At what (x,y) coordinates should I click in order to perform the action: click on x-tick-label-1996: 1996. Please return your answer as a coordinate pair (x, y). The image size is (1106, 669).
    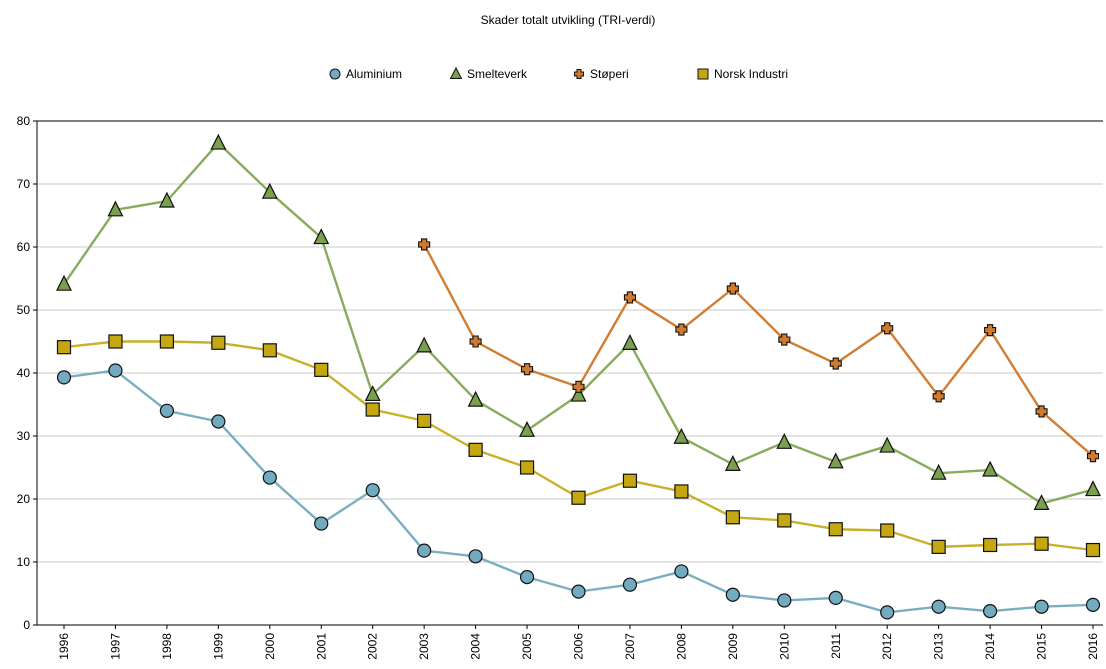
    Looking at the image, I should click on (64, 646).